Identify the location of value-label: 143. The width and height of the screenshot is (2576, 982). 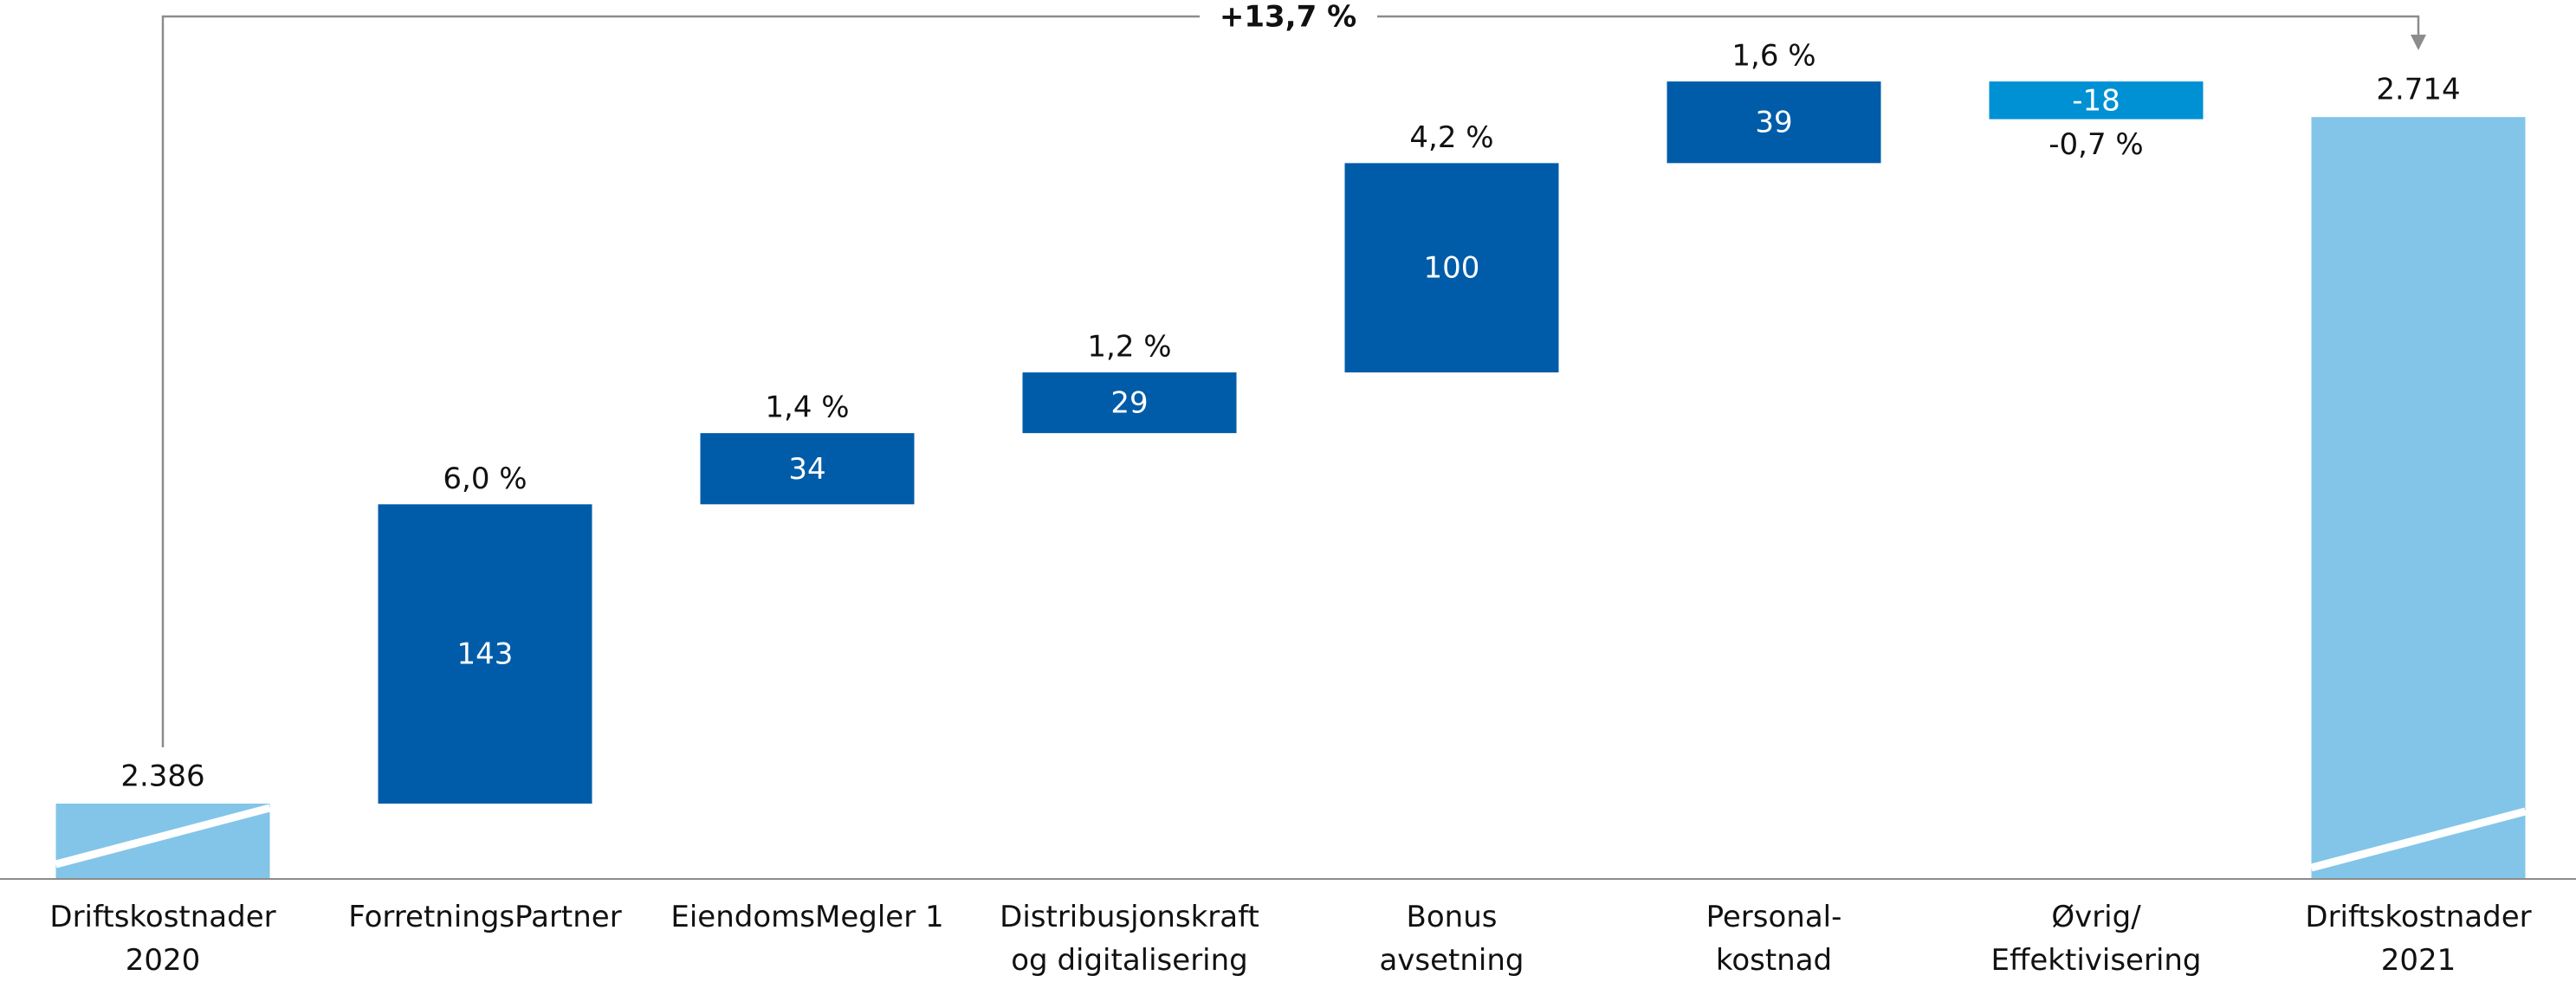
(485, 654).